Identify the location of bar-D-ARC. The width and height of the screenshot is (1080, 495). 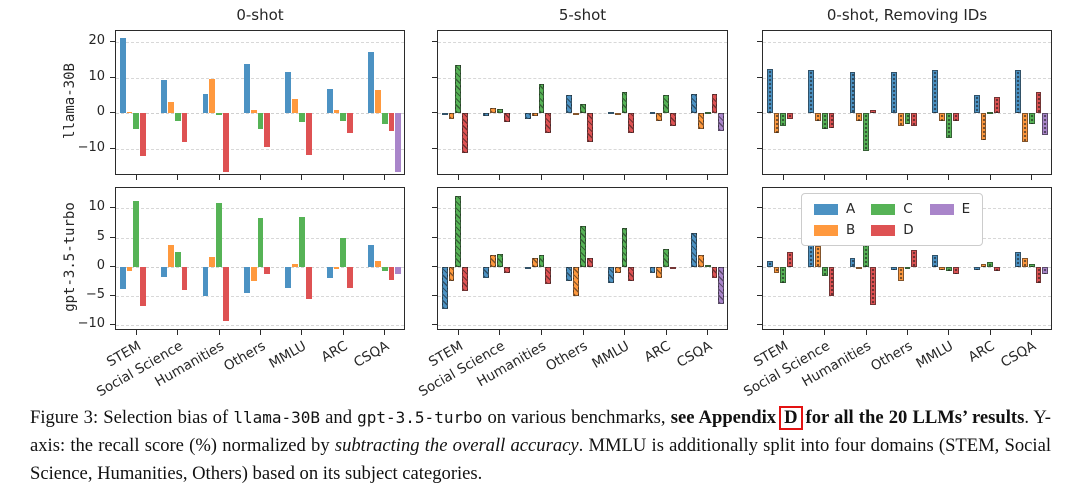
(997, 105).